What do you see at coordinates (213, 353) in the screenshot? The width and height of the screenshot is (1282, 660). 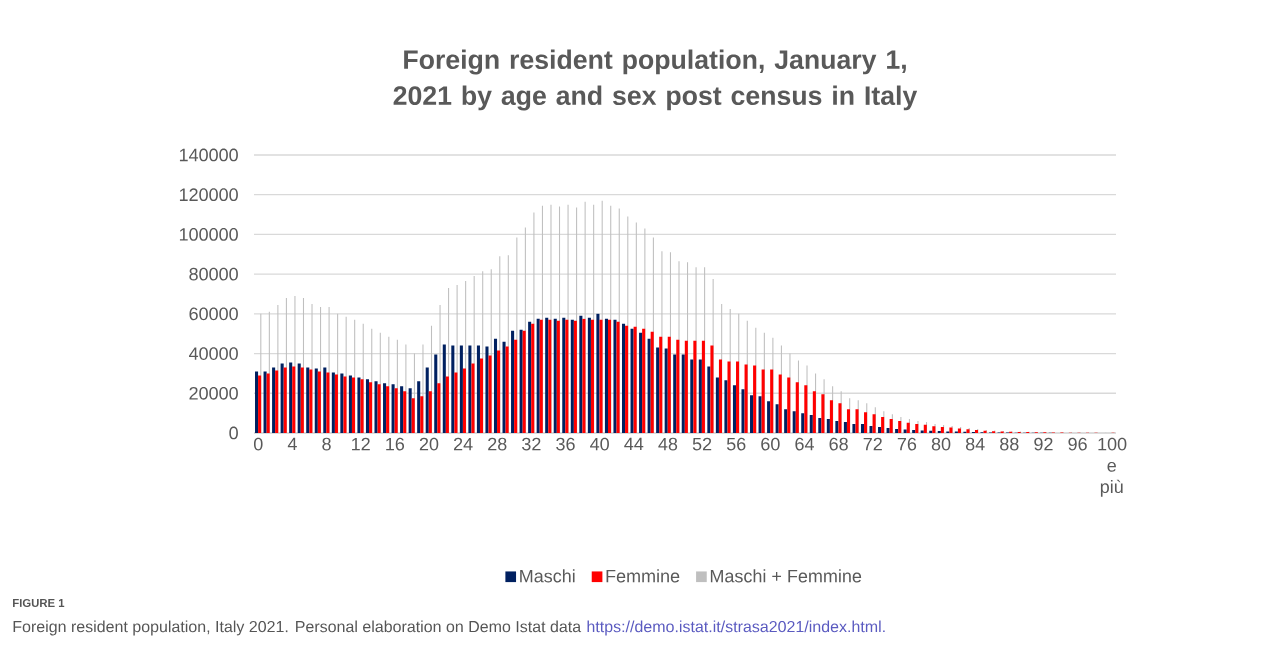 I see `y-tick-label: 40000` at bounding box center [213, 353].